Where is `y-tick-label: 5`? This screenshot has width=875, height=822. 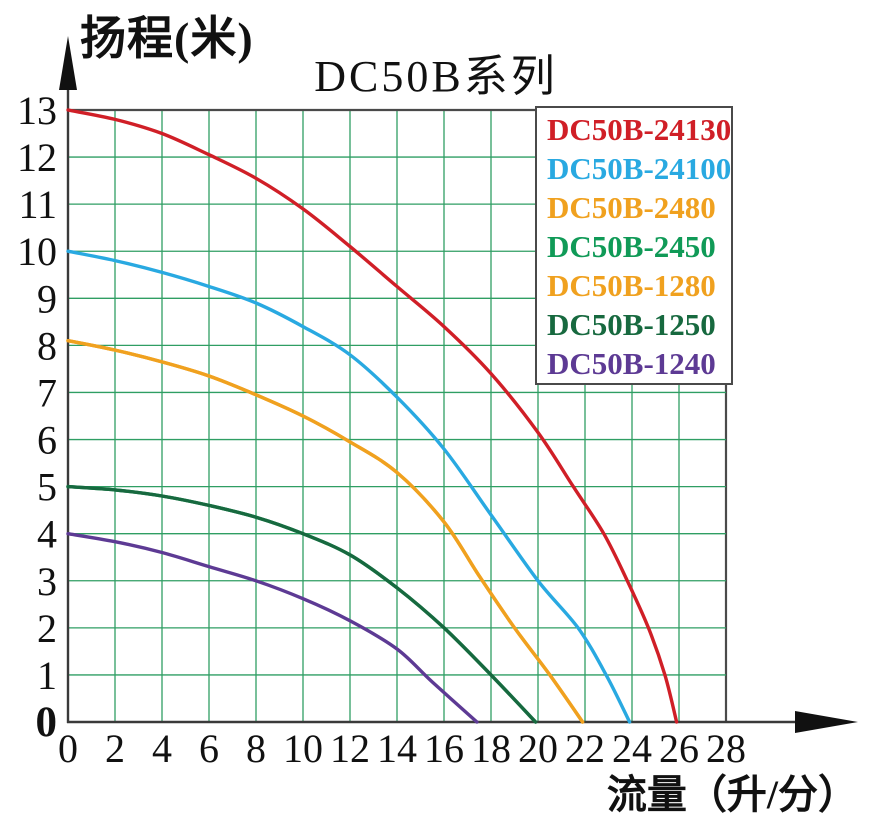 y-tick-label: 5 is located at coordinates (47, 487).